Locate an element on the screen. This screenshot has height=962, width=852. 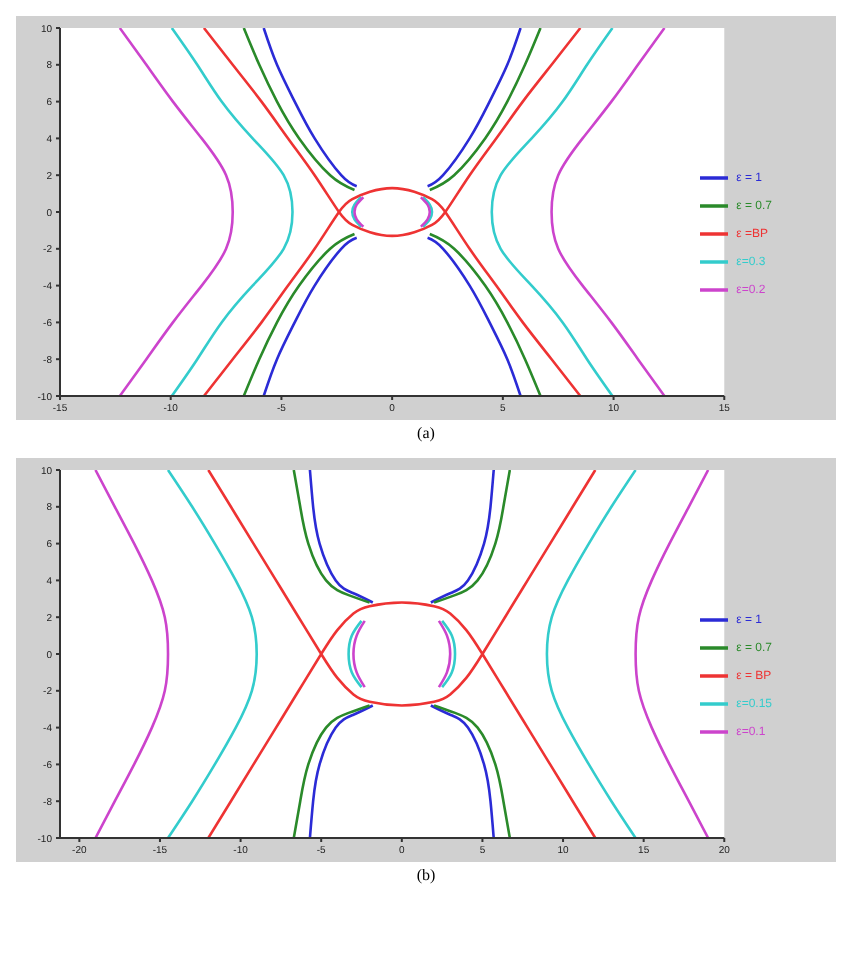
text: (b) is located at coordinates (426, 875).